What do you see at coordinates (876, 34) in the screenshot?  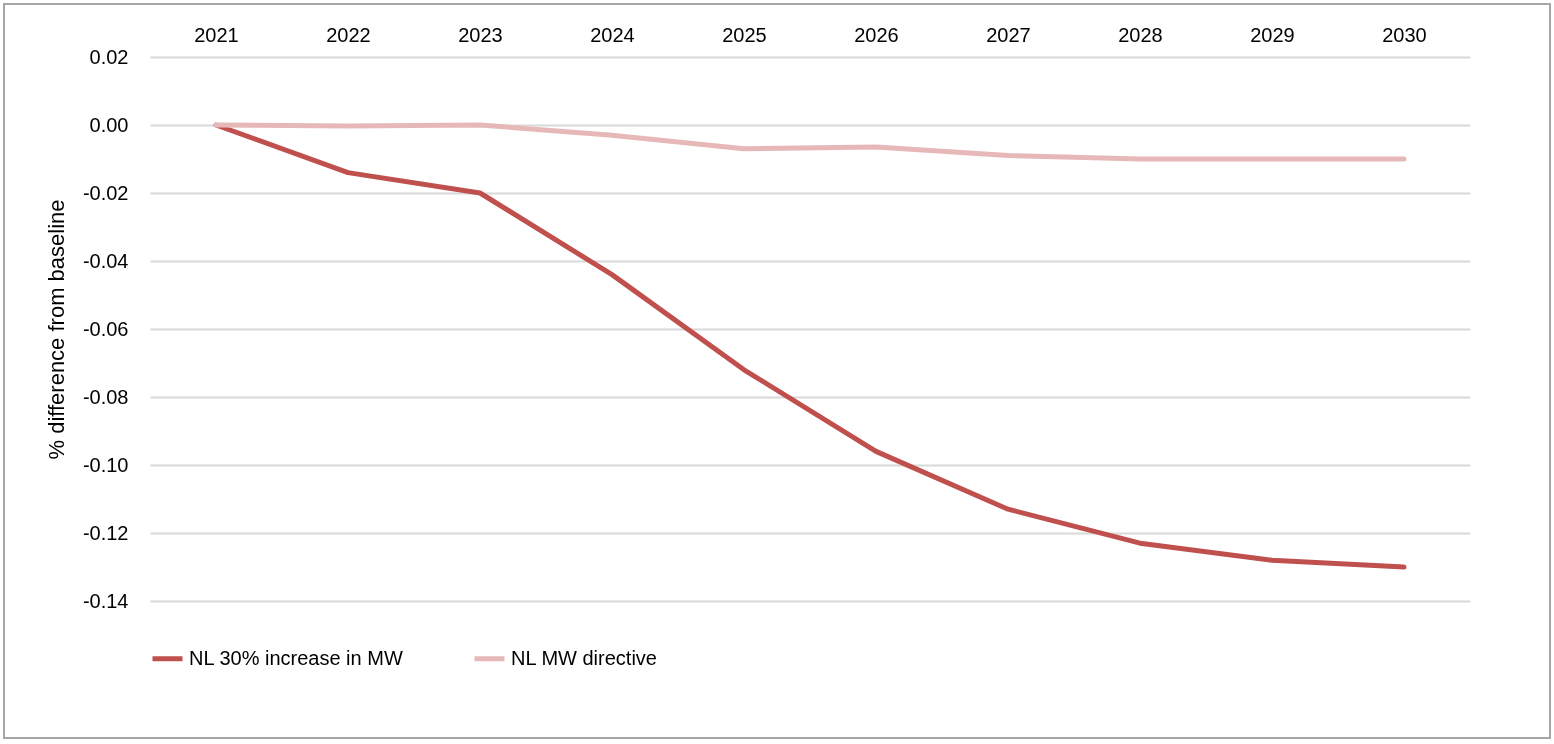 I see `x-tick-label: 2026` at bounding box center [876, 34].